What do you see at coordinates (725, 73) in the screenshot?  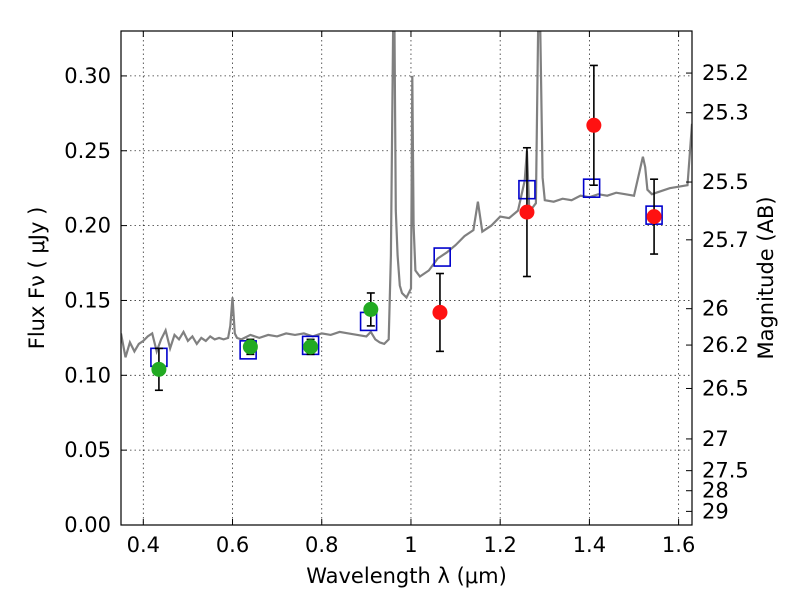 I see `right-tick-label: 25.2` at bounding box center [725, 73].